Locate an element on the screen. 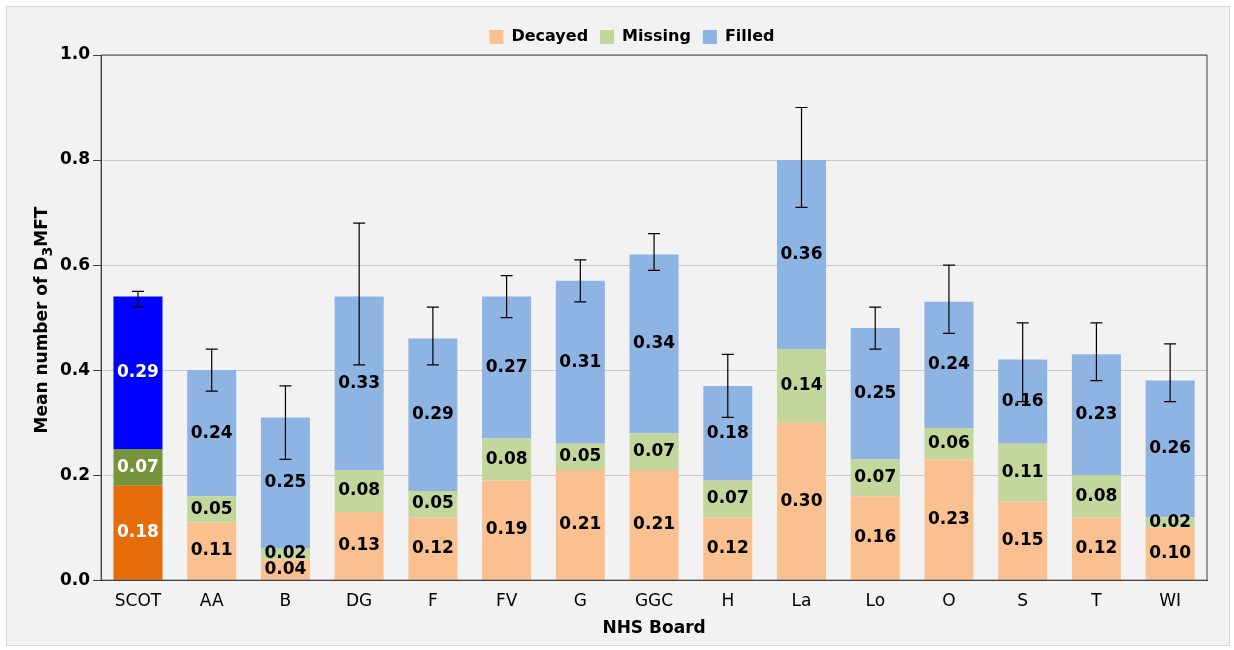 The width and height of the screenshot is (1234, 650). data-label: 0.04 is located at coordinates (285, 567).